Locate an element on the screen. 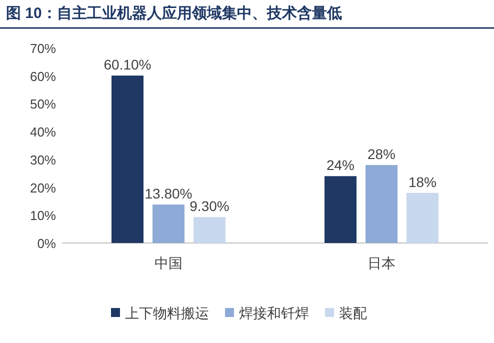 Image resolution: width=494 pixels, height=343 pixels. x-tick-label: 中国 is located at coordinates (168, 263).